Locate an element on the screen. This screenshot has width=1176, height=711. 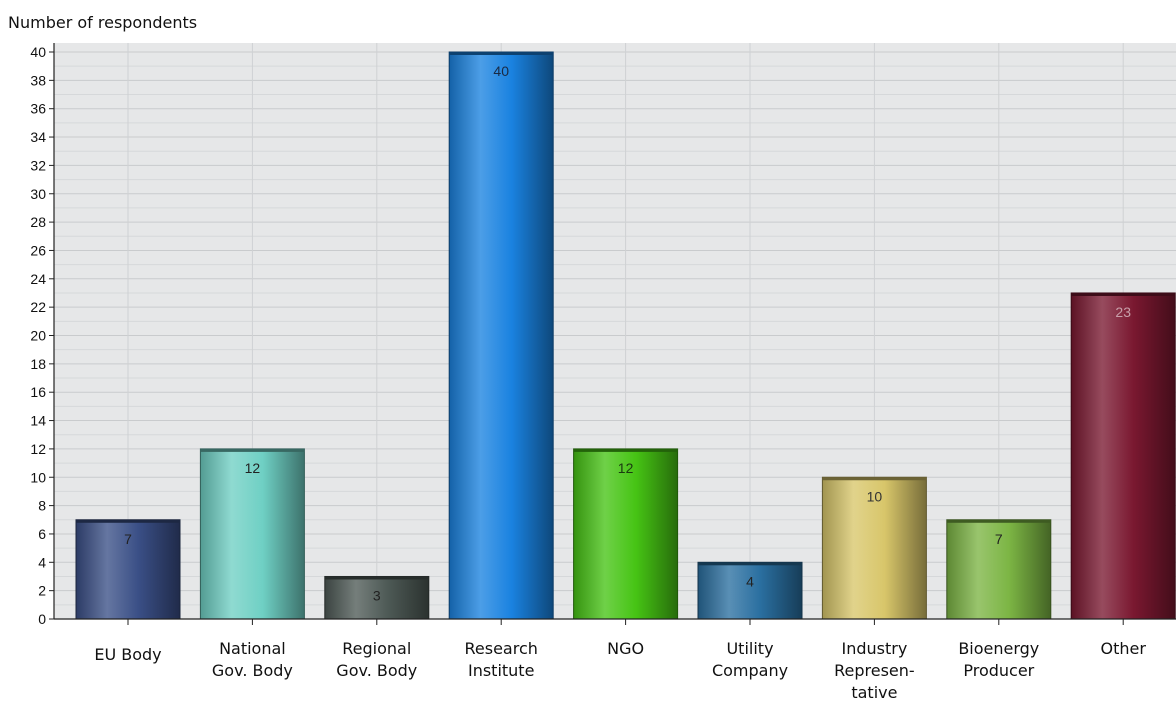
y-tick-label: 40 is located at coordinates (38, 52).